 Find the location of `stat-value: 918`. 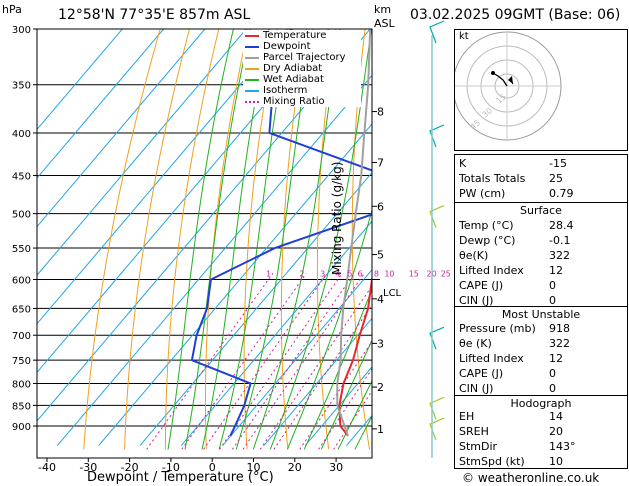

stat-value: 918 is located at coordinates (559, 328).